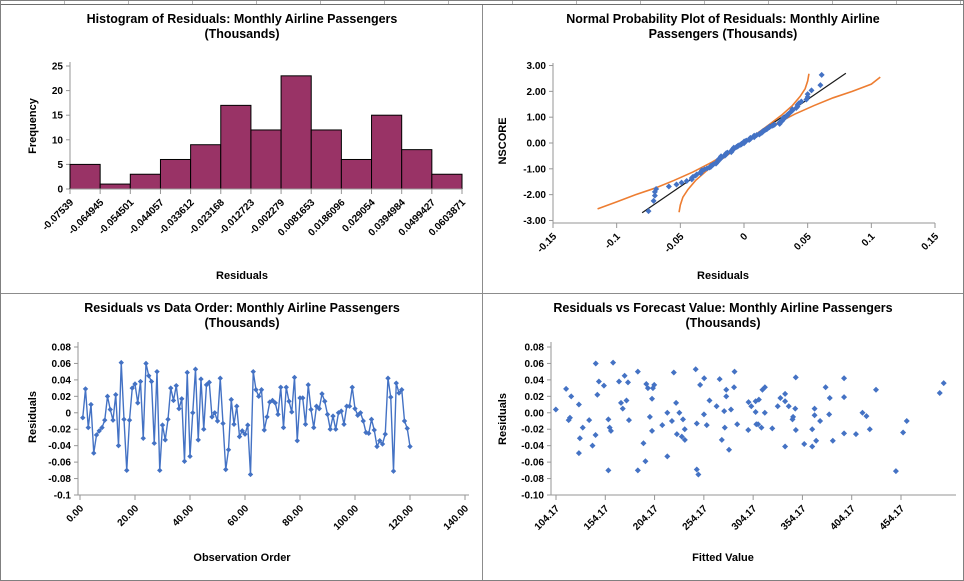 The height and width of the screenshot is (581, 964). What do you see at coordinates (537, 118) in the screenshot?
I see `y-tick-label: 1.00` at bounding box center [537, 118].